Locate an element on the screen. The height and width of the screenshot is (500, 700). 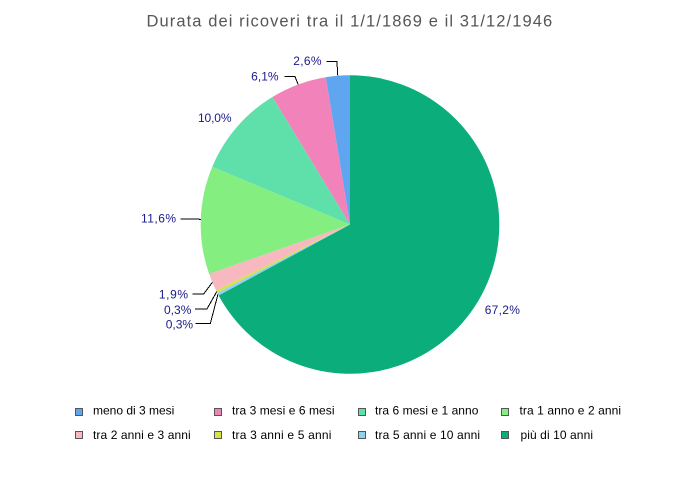
svg-text: 10,0% is located at coordinates (215, 118).